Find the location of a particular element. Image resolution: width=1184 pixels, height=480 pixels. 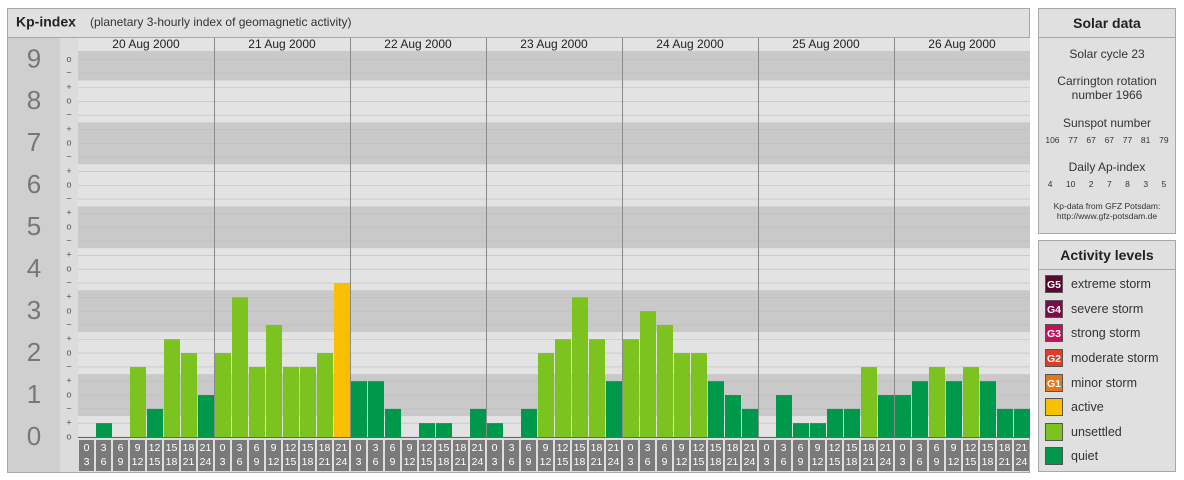

date-label: 22 Aug 2000 is located at coordinates (418, 44).